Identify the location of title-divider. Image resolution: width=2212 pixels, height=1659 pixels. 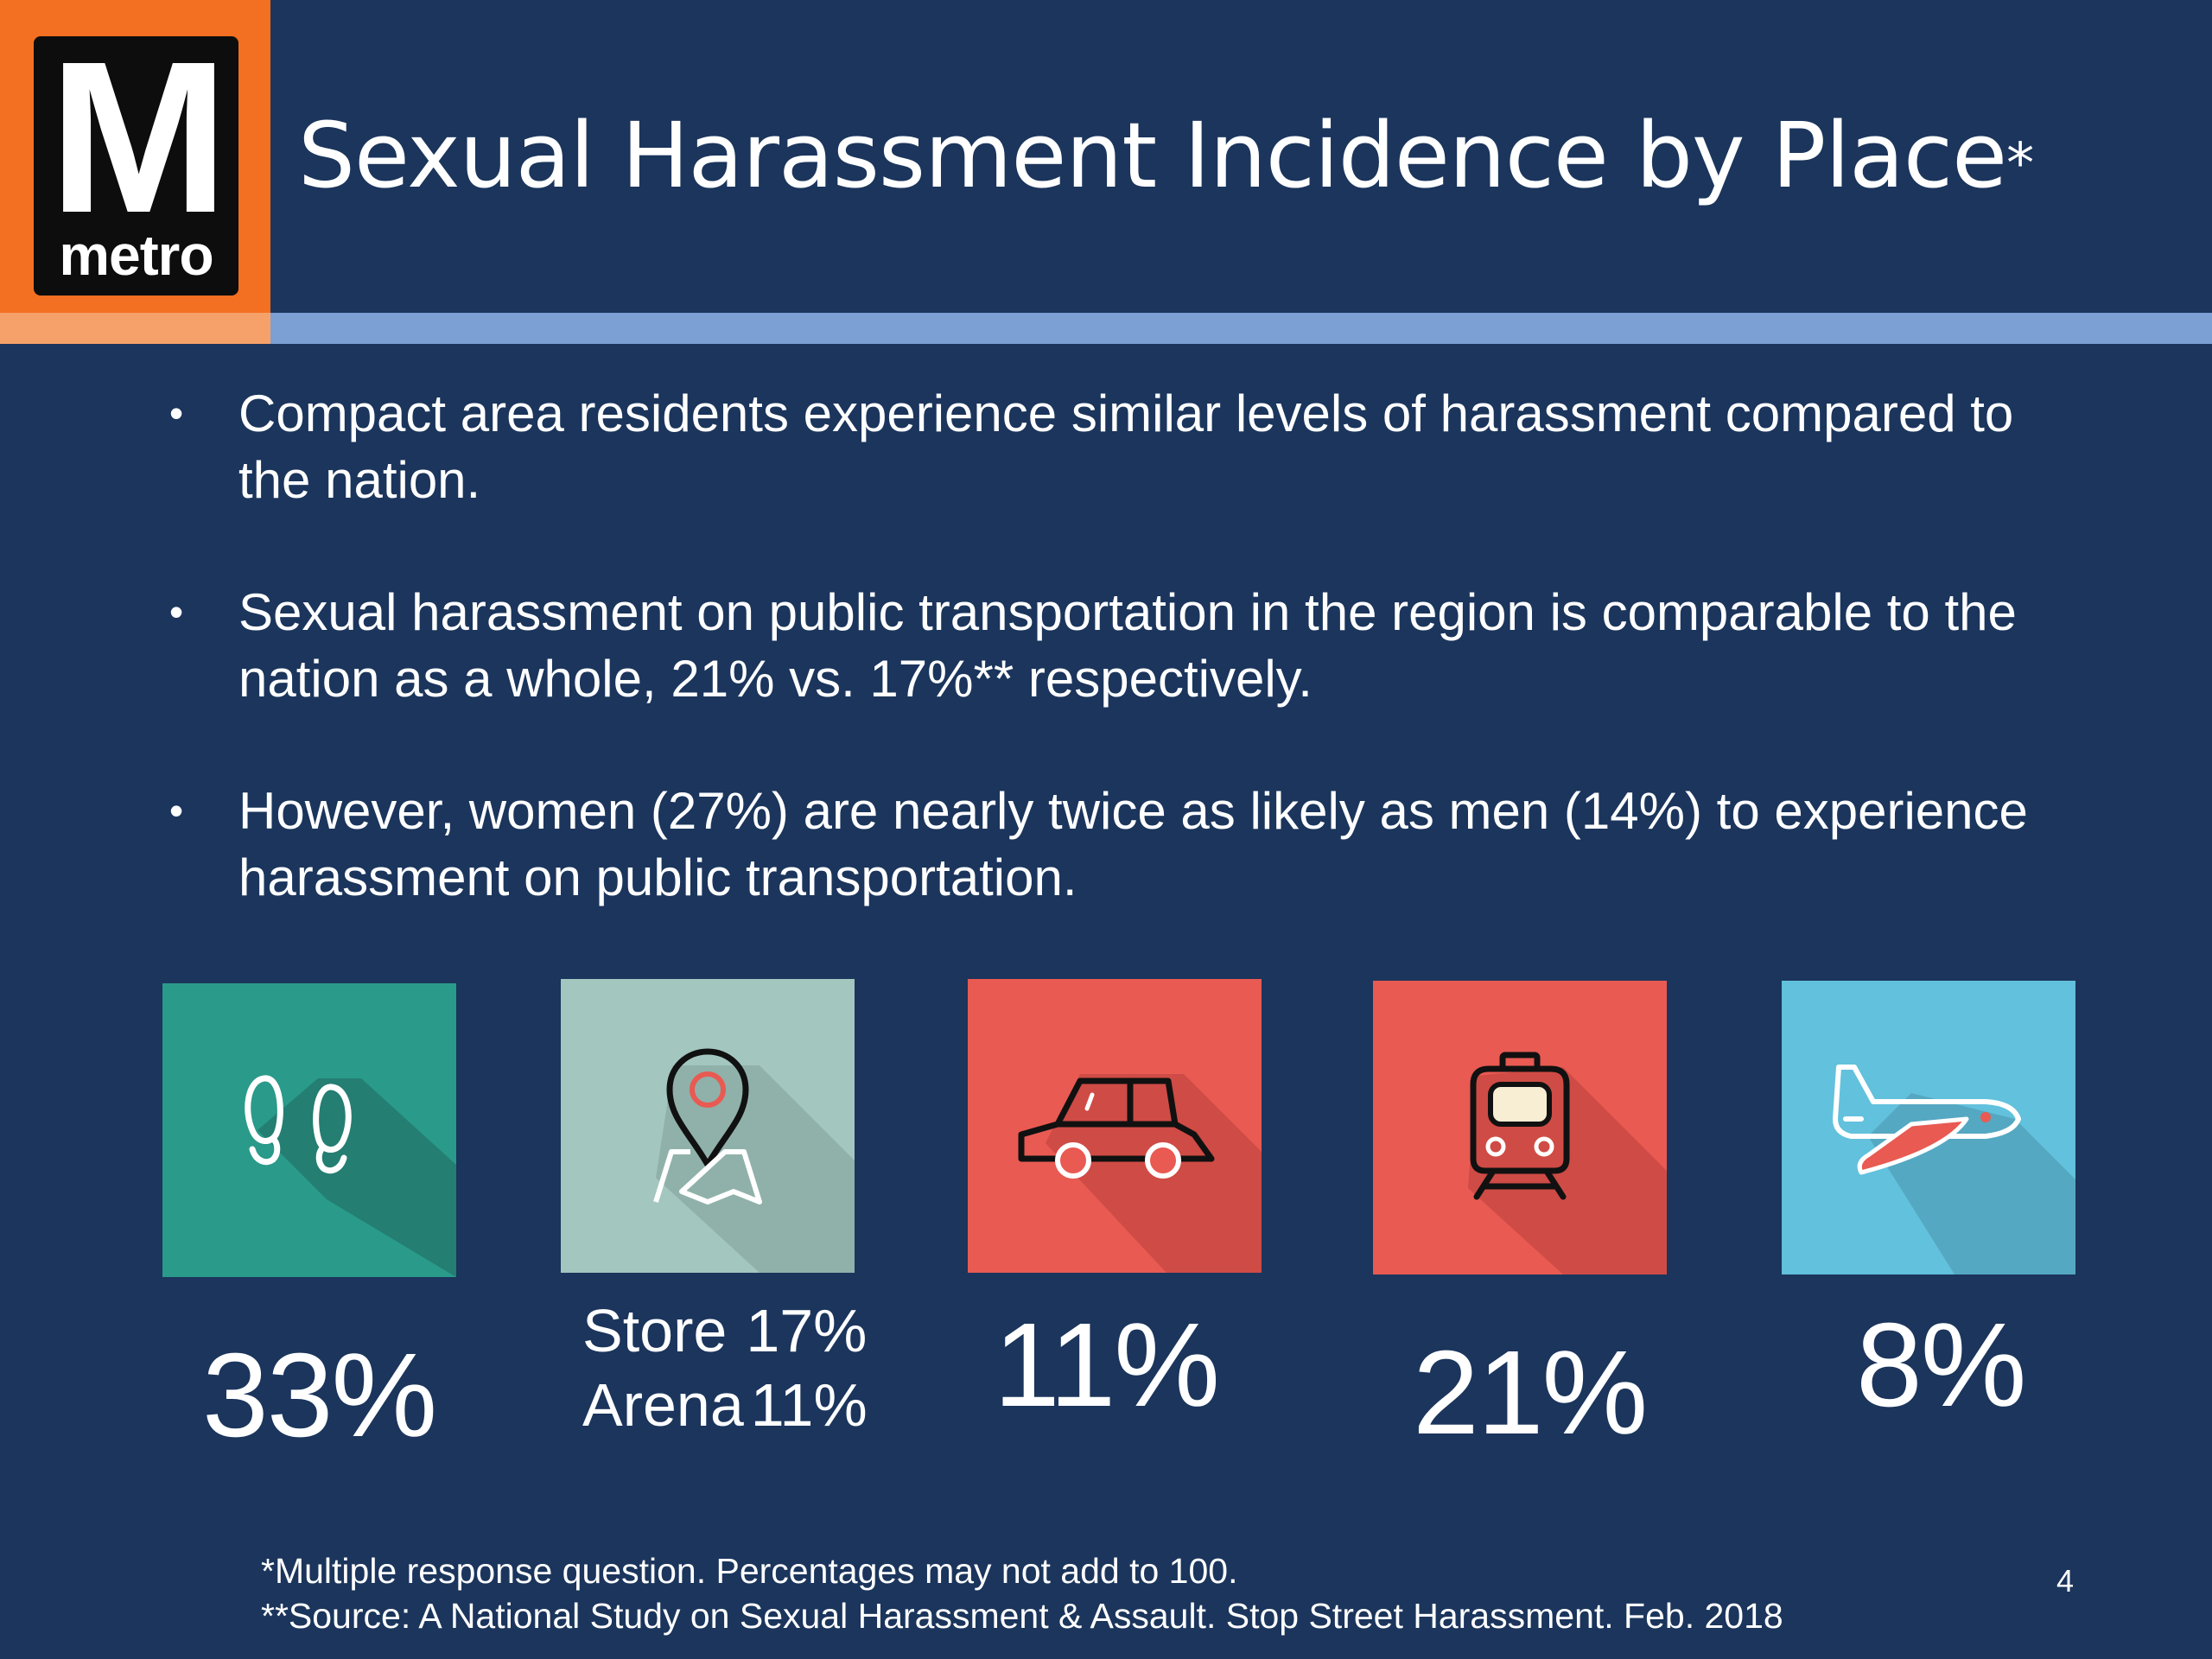
(1241, 328).